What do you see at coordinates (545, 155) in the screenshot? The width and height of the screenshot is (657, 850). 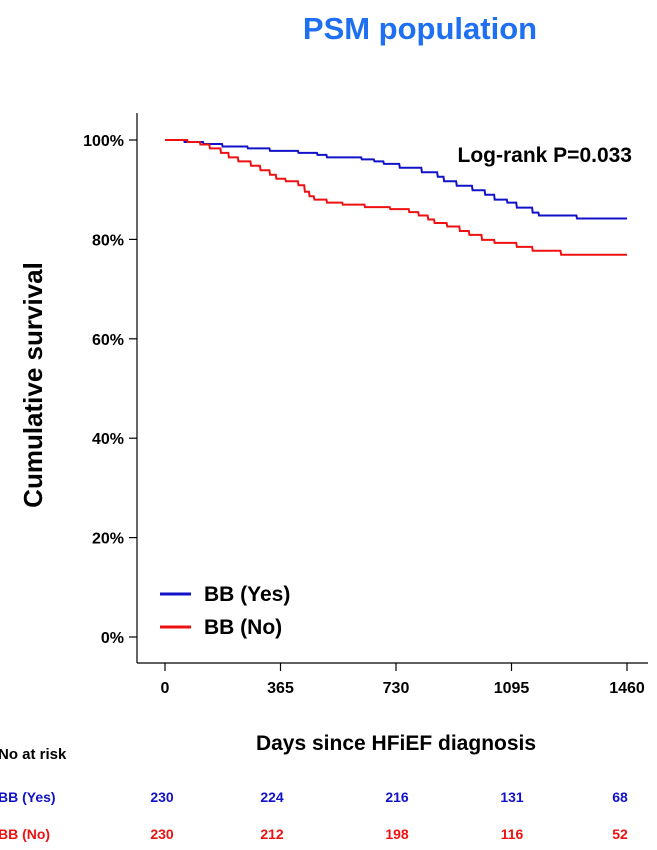 I see `log-rank-annotation: Log-rank P=0.033` at bounding box center [545, 155].